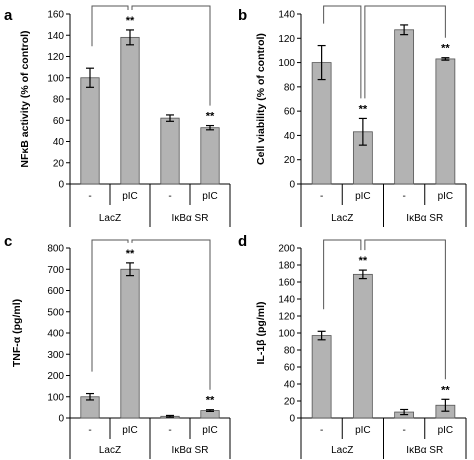 The image size is (474, 460). Describe the element at coordinates (261, 99) in the screenshot. I see `y-axis-title: Cell viability (% of control)` at that location.